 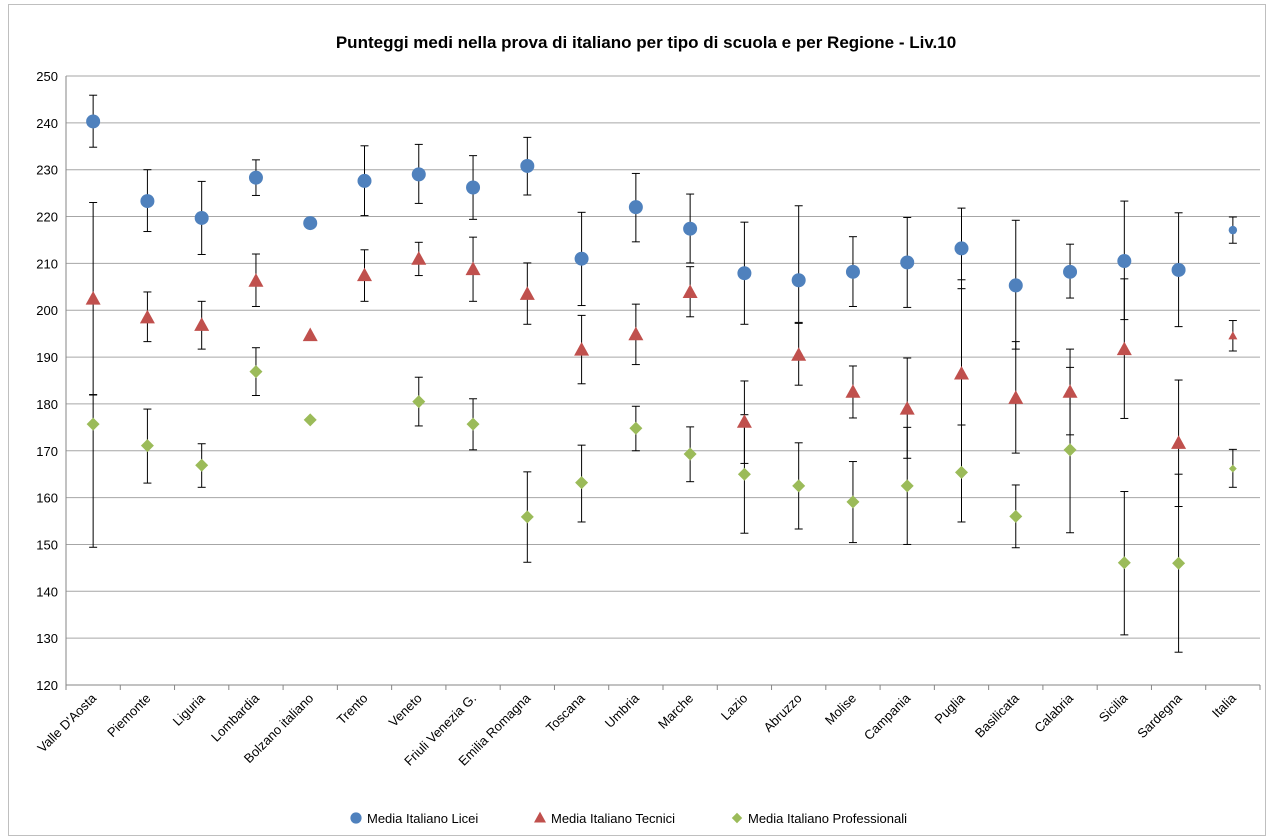 What do you see at coordinates (47, 451) in the screenshot?
I see `y-tick-label: 170` at bounding box center [47, 451].